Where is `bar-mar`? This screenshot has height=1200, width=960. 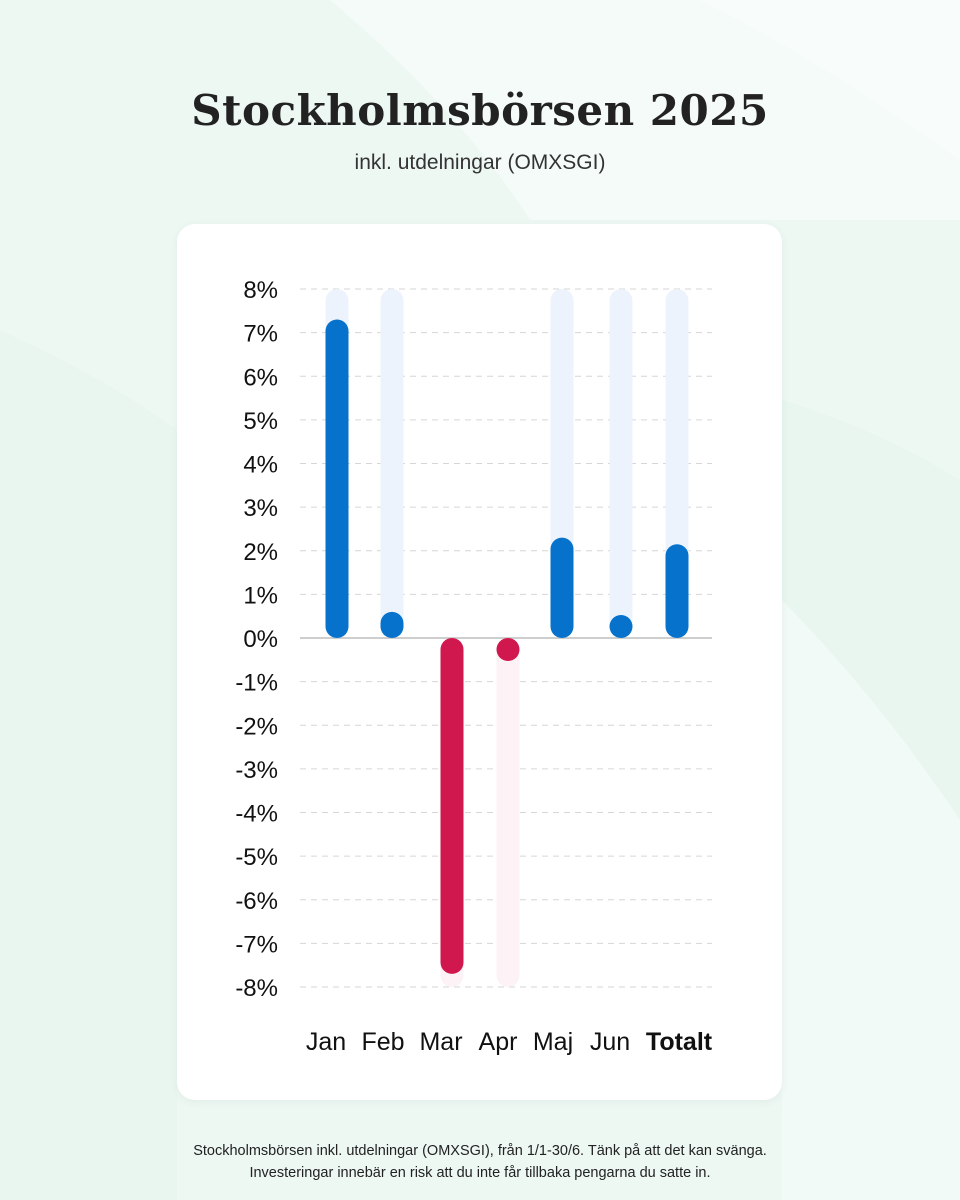
bar-mar is located at coordinates (452, 806).